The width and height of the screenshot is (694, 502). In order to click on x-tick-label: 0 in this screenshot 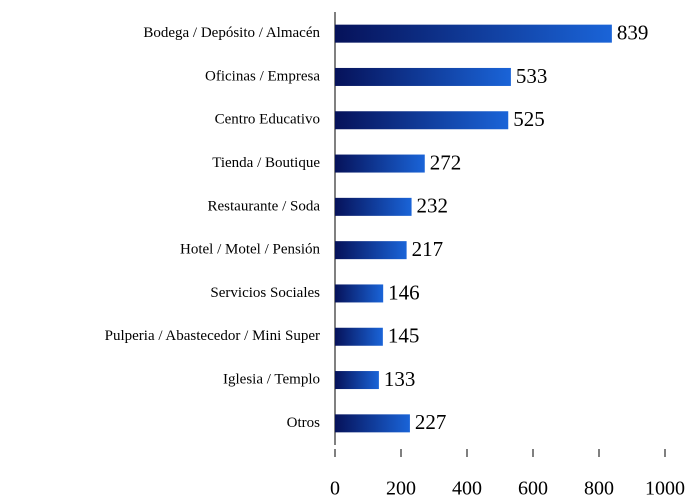, I will do `click(335, 489)`.